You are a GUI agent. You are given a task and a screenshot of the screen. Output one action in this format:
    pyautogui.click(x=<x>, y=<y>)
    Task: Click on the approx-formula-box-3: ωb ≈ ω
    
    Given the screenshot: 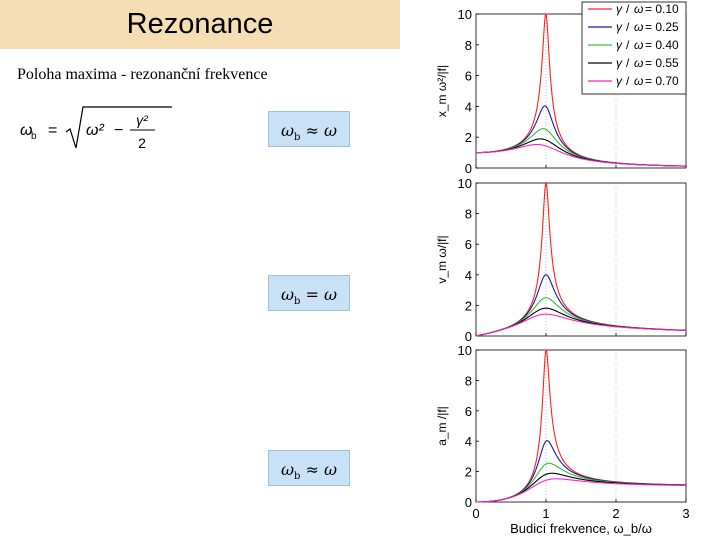 What is the action you would take?
    pyautogui.click(x=309, y=468)
    